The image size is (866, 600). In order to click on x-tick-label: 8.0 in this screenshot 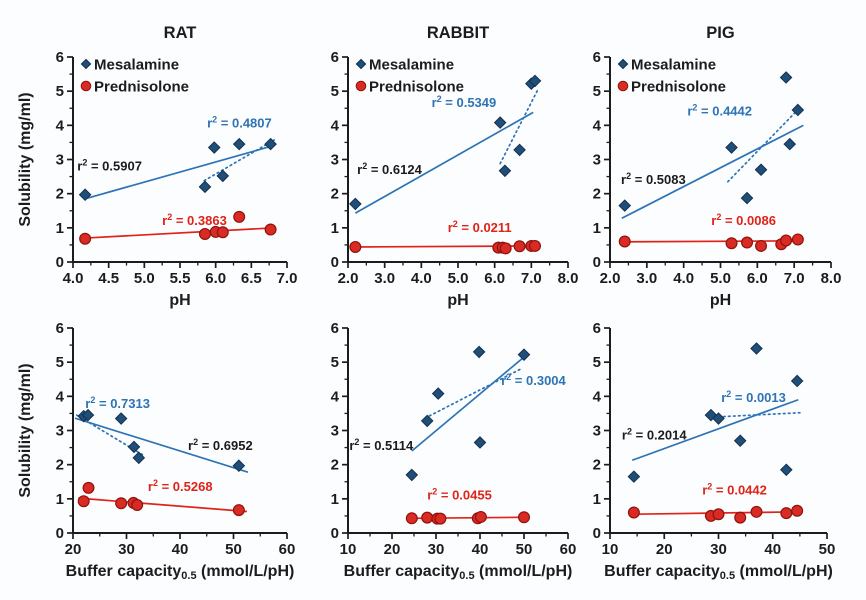, I will do `click(831, 278)`.